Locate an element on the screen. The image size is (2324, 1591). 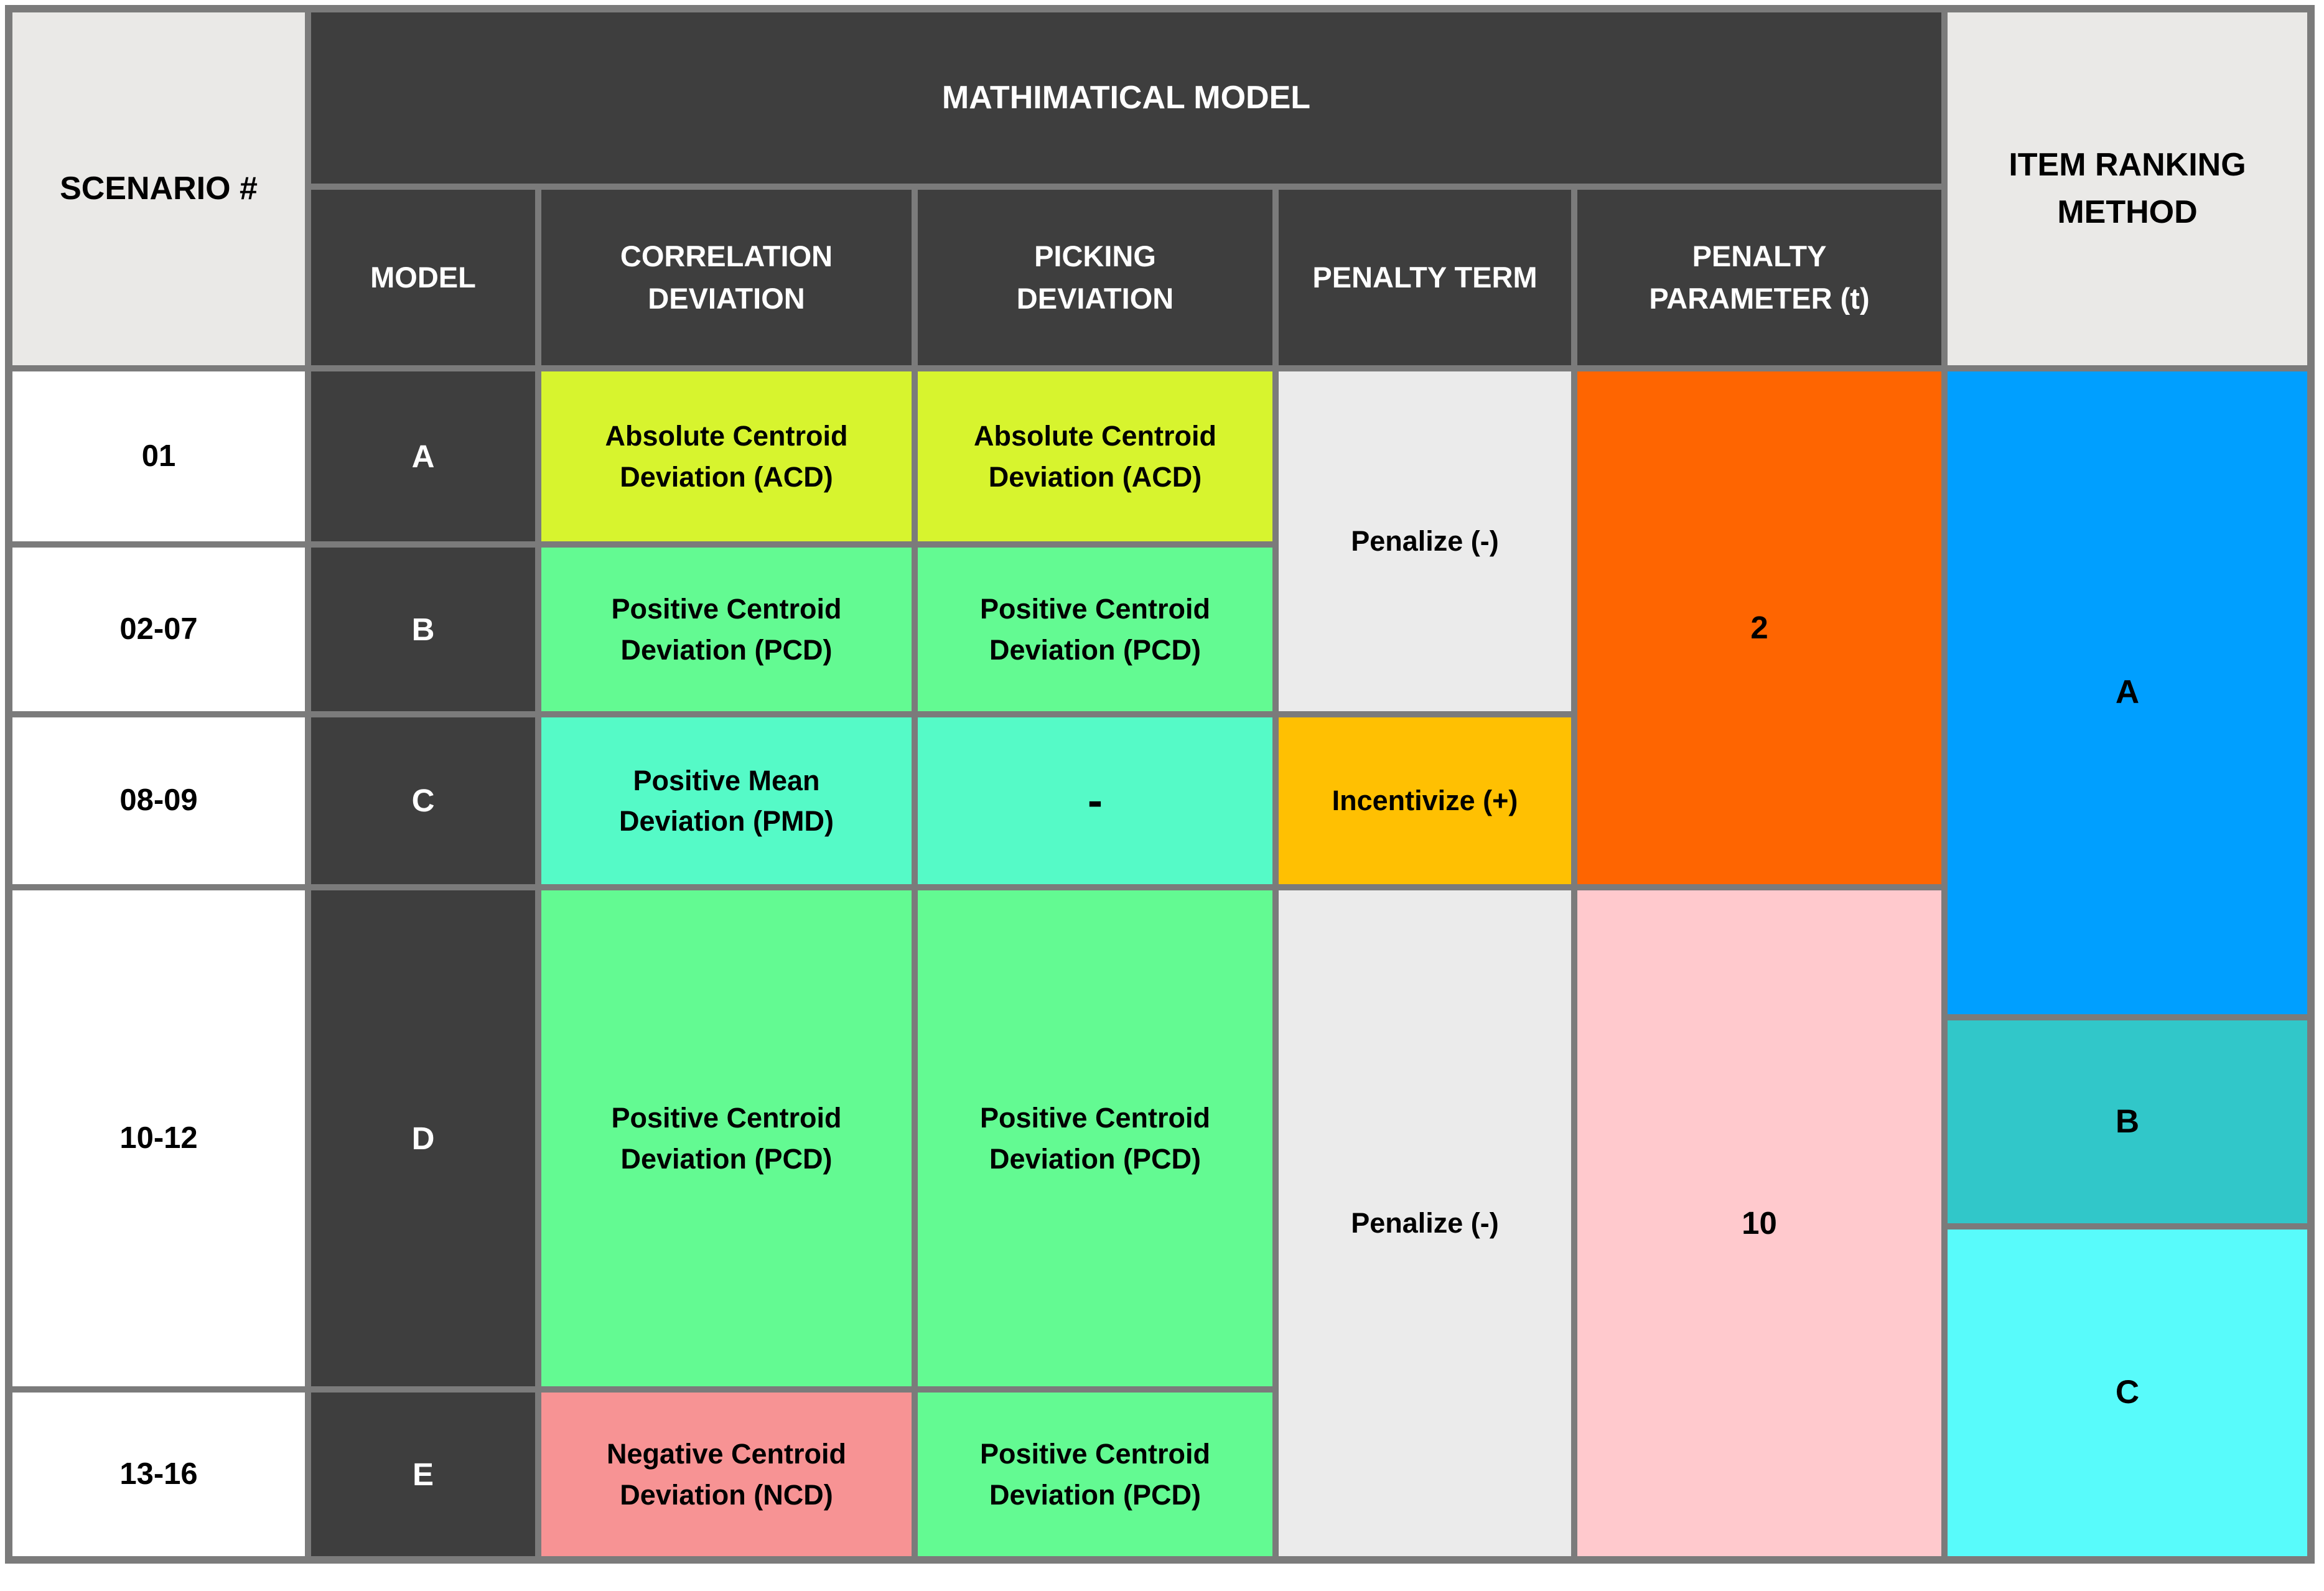
picking-deviation-cell-pcd-b: Positive Centroid Deviation (PCD) is located at coordinates (1095, 629).